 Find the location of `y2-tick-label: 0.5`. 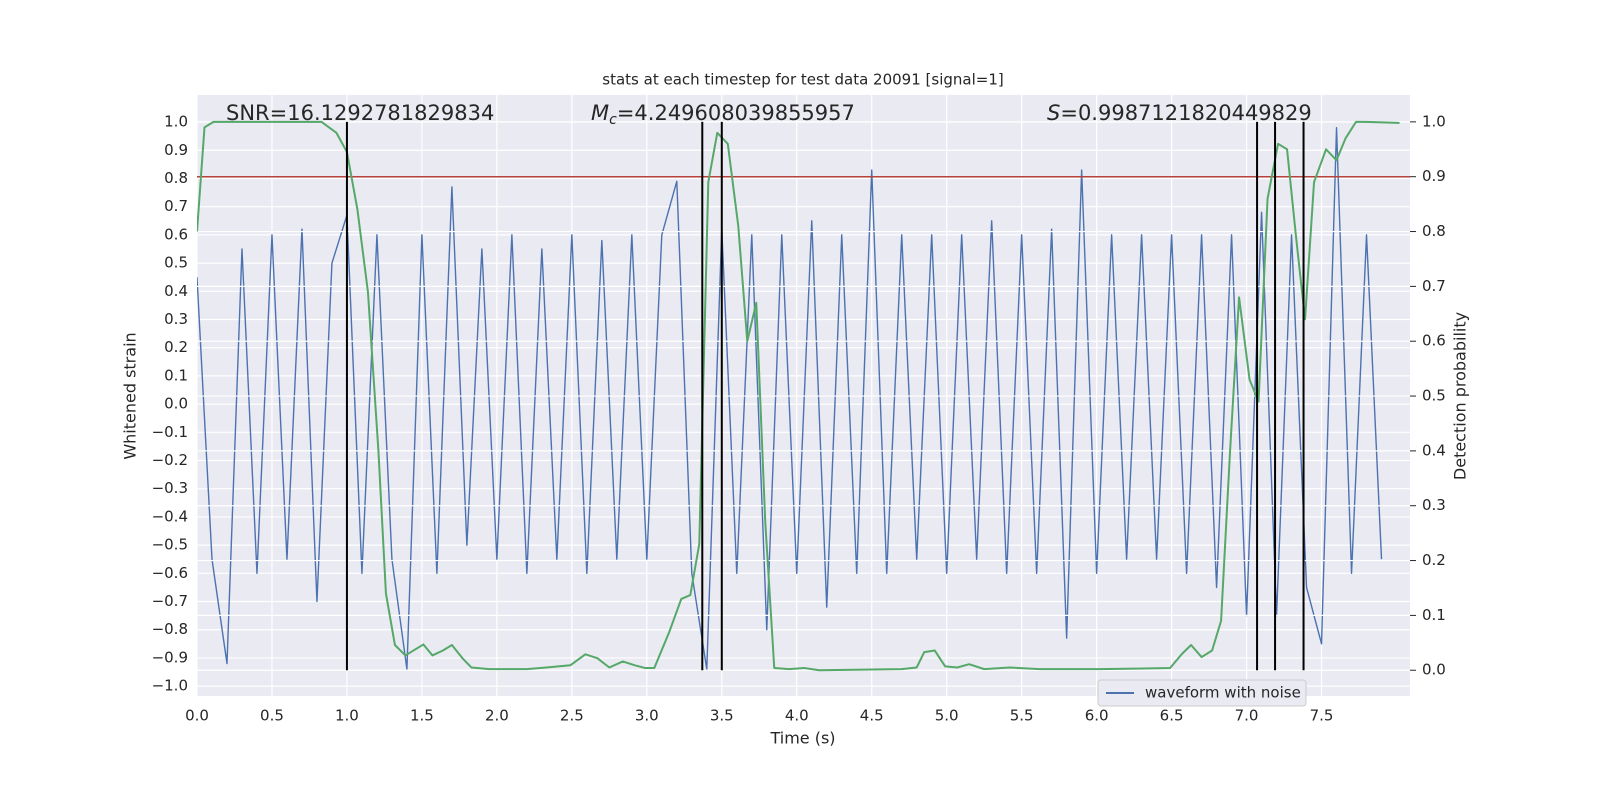

y2-tick-label: 0.5 is located at coordinates (1434, 396).